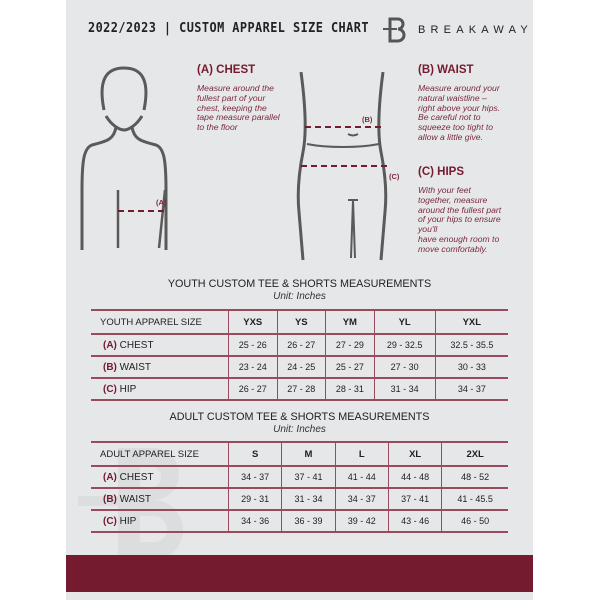  What do you see at coordinates (254, 521) in the screenshot?
I see `table-cell: 34 - 36` at bounding box center [254, 521].